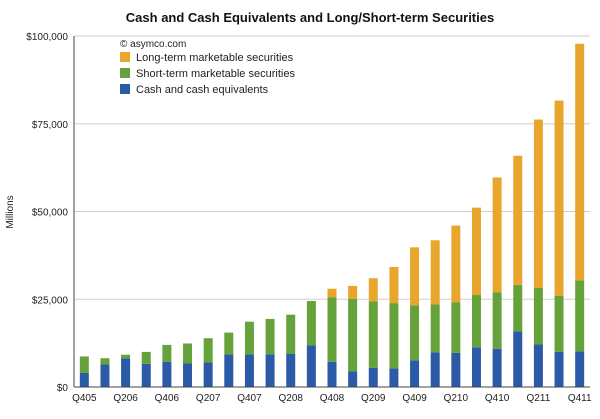 The width and height of the screenshot is (600, 419). Describe the element at coordinates (539, 398) in the screenshot. I see `x-tick-label: Q211` at that location.